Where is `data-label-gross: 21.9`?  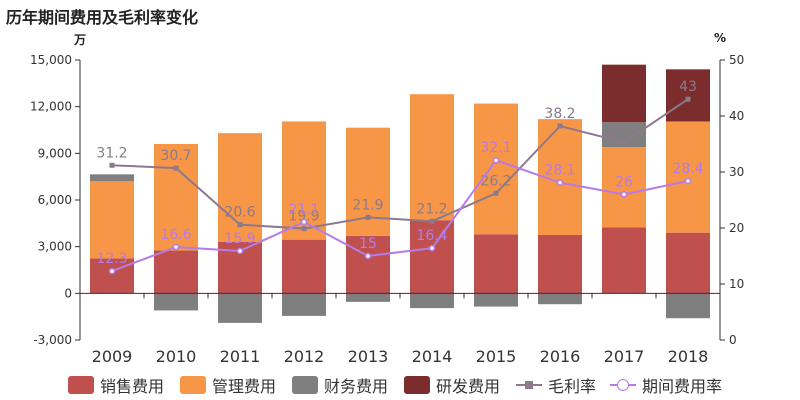
data-label-gross: 21.9 is located at coordinates (367, 205).